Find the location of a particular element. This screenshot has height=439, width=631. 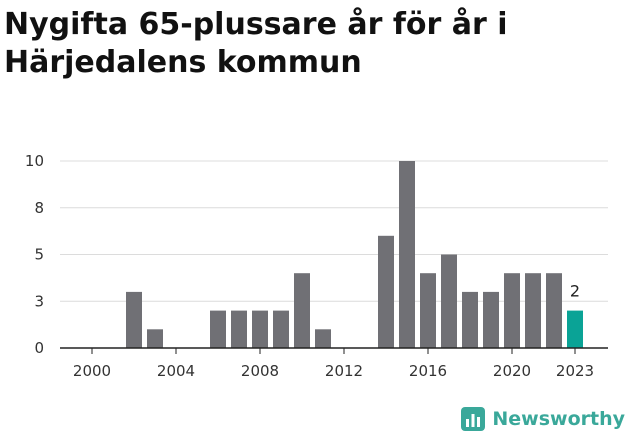

bar-2009 is located at coordinates (281, 329).